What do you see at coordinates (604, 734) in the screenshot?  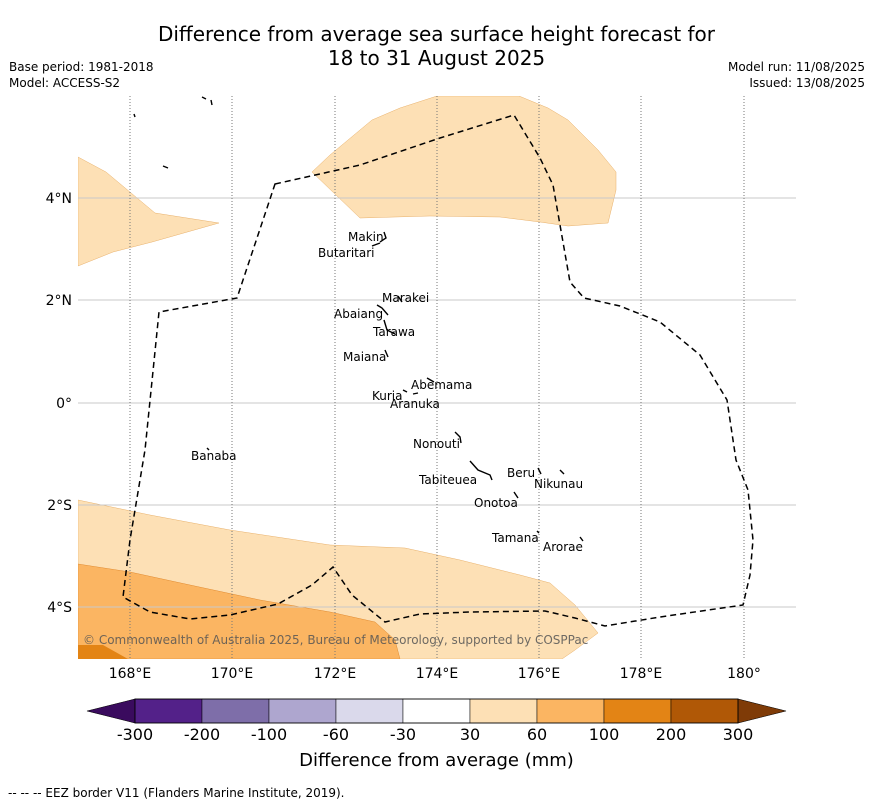 I see `colorbar-tick: 100` at bounding box center [604, 734].